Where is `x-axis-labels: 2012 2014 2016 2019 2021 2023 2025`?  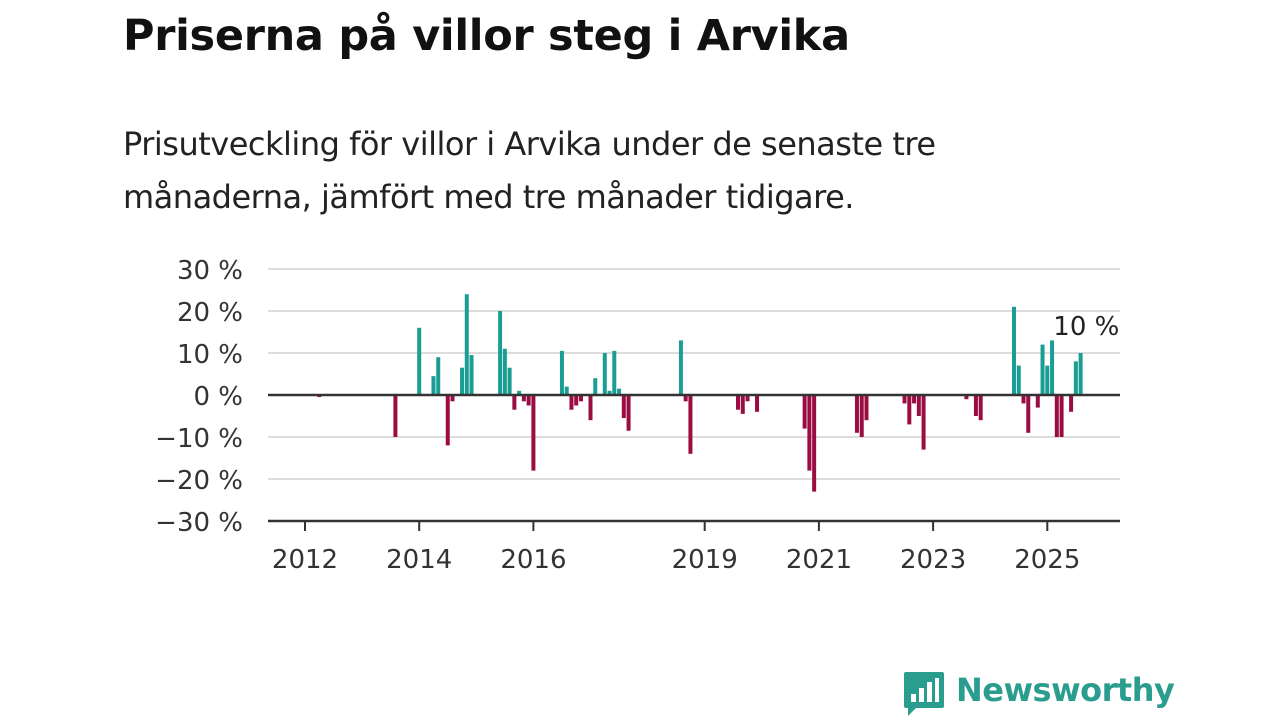
x-axis-labels: 2012 2014 2016 2019 2021 2023 2025 is located at coordinates (676, 560).